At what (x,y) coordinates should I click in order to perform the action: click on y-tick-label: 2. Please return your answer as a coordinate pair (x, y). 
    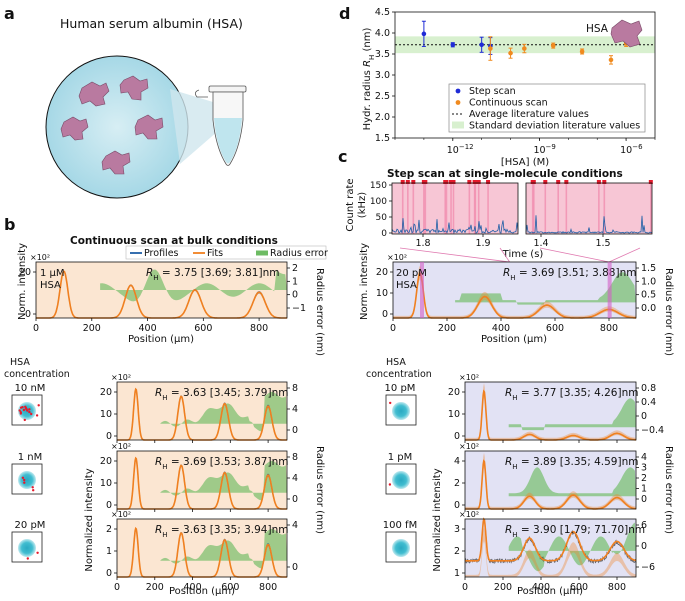
    Looking at the image, I should click on (457, 551).